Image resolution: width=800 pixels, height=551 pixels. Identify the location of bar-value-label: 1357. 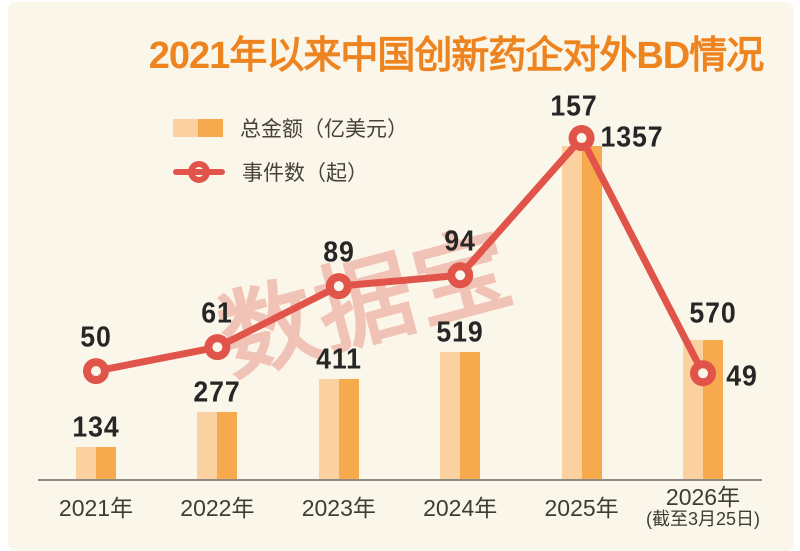
(632, 137).